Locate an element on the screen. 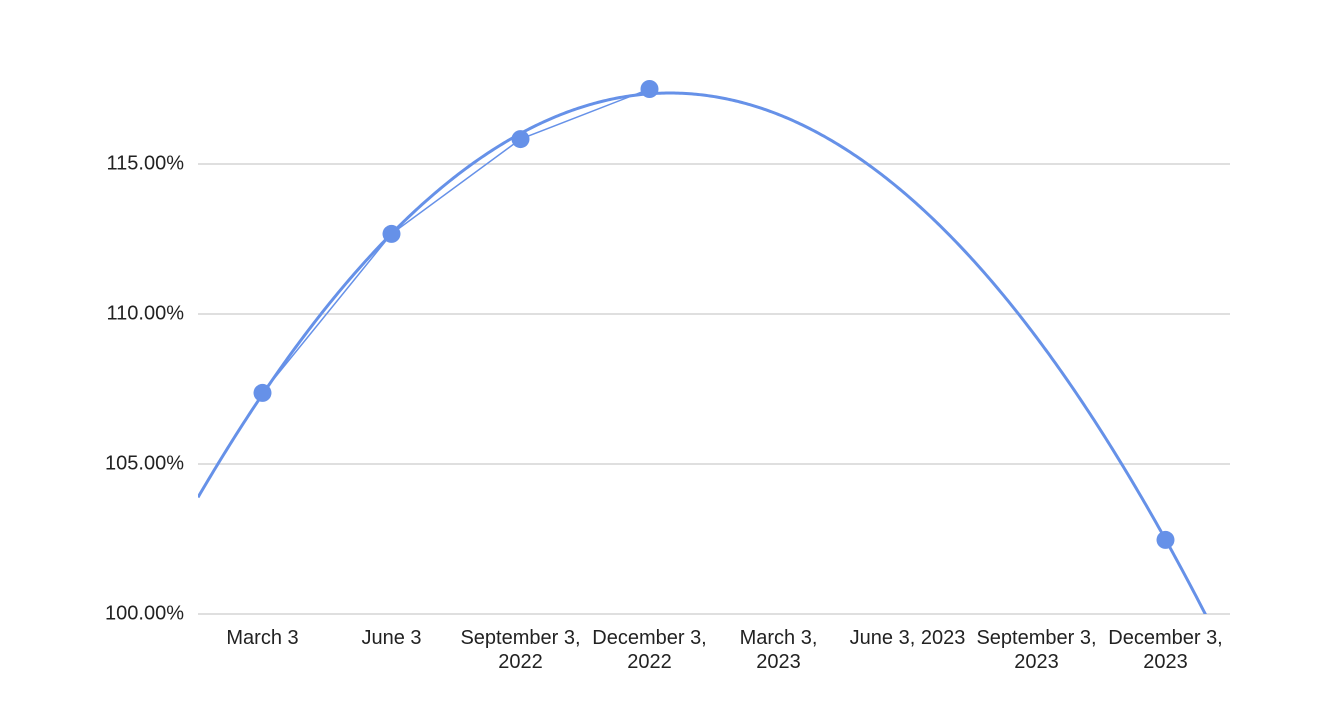 The height and width of the screenshot is (712, 1320). x-tick-label: June 3 is located at coordinates (391, 638).